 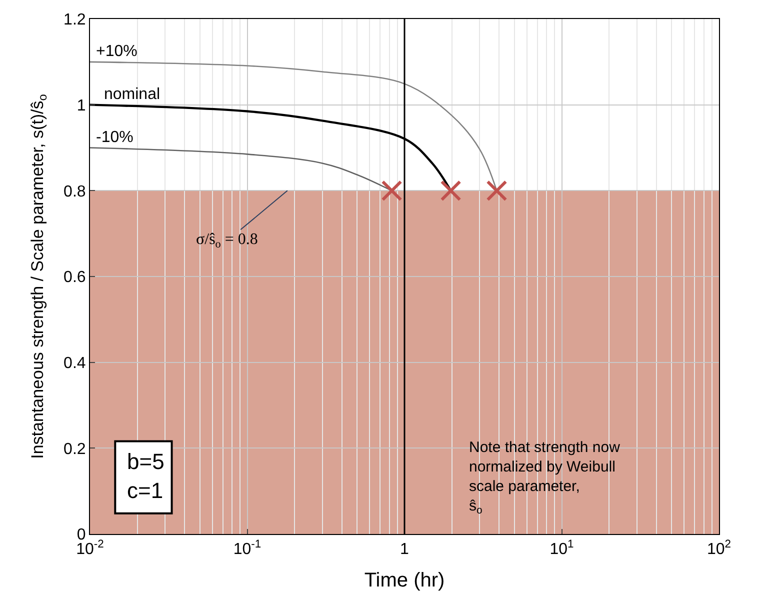 I want to click on annotation: Note that strength now normalized by Weibull scale parameter, ŝ$_{o}$, so click(x=544, y=478).